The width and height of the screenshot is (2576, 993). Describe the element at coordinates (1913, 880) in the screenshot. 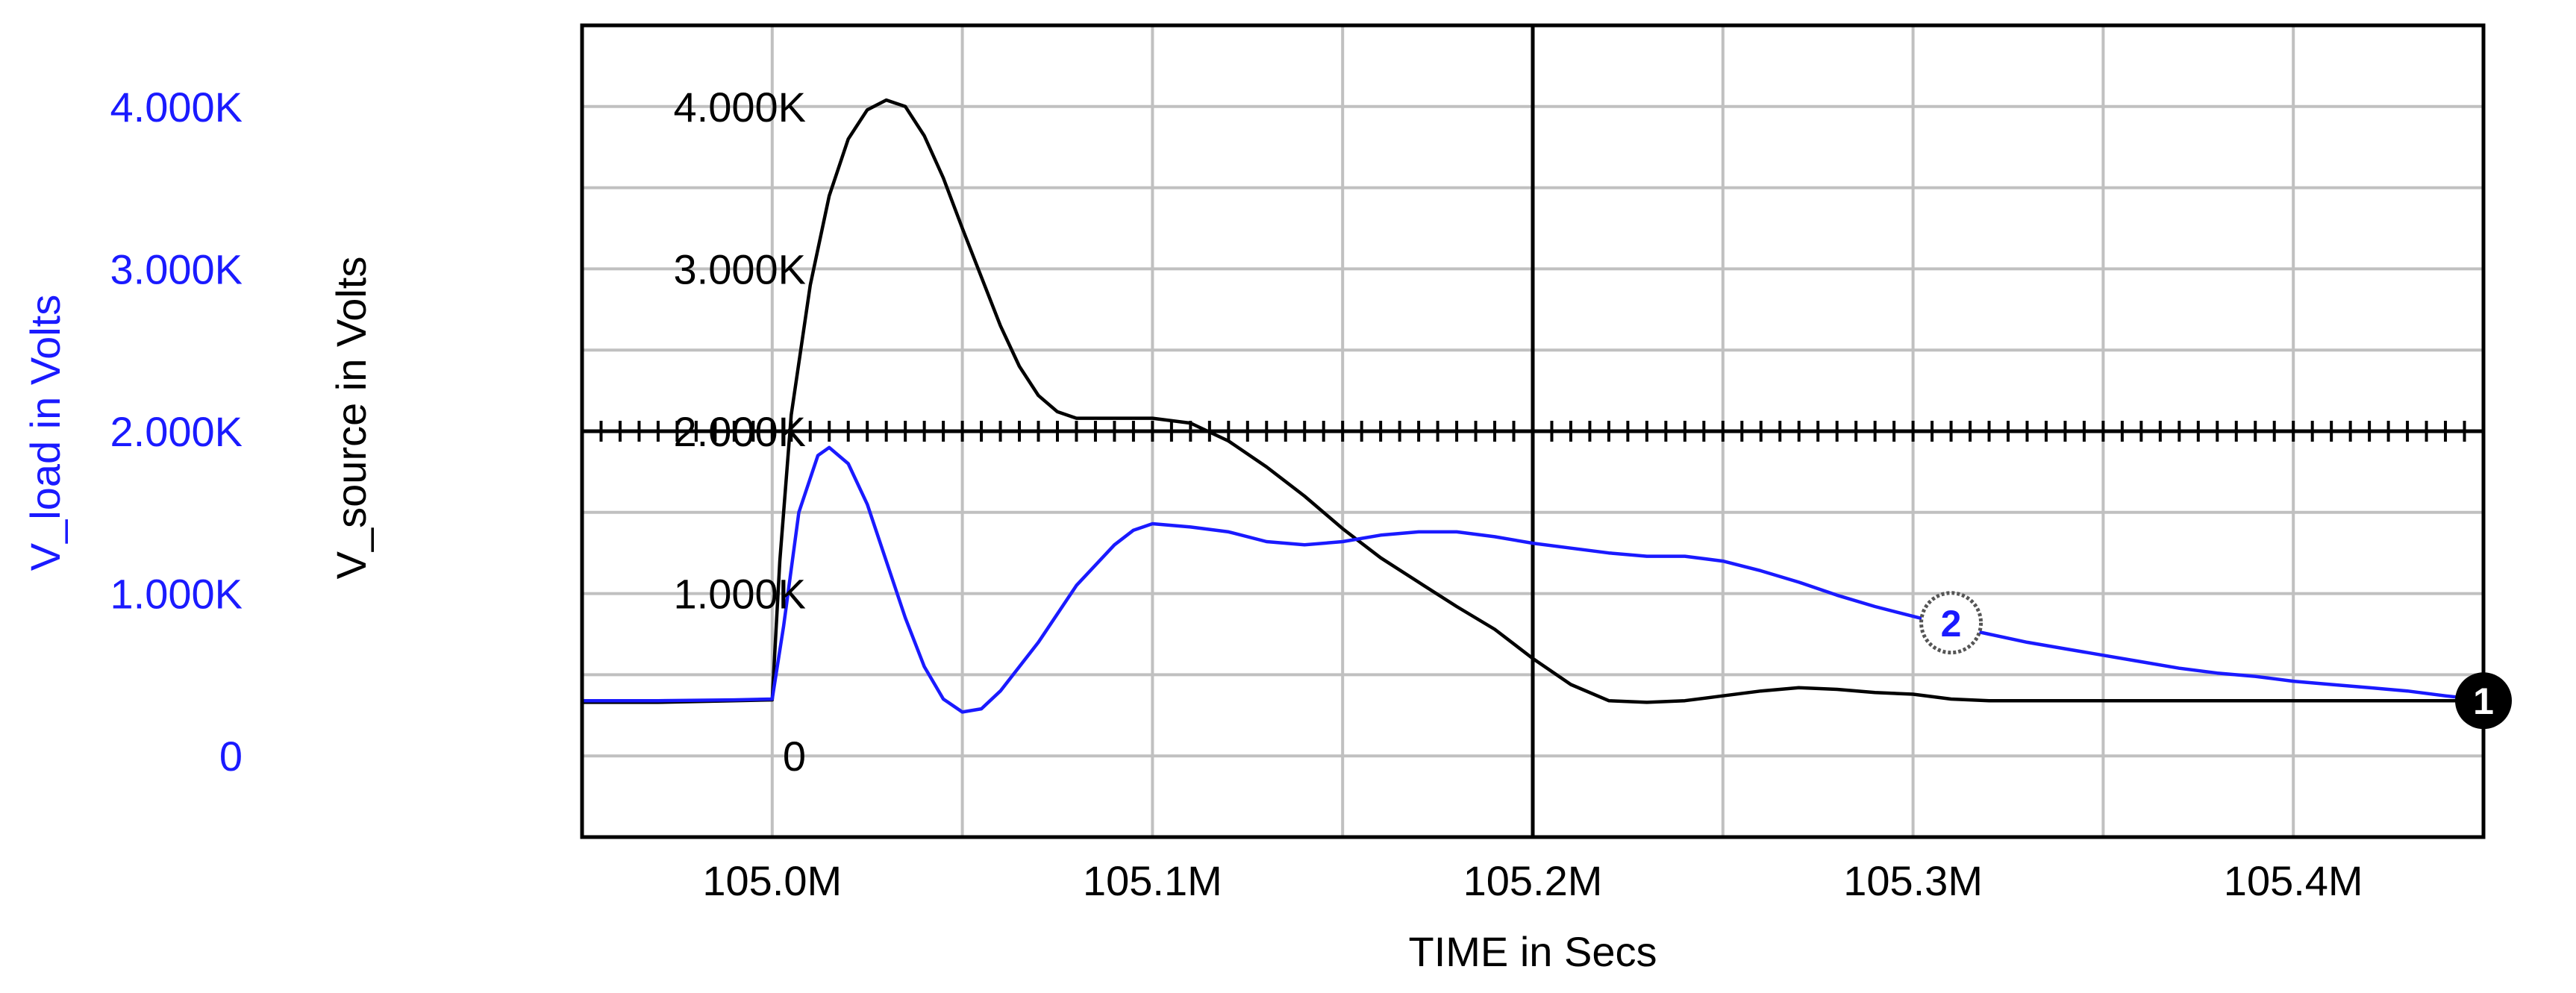

I see `x-tick-label: 105.3M` at that location.